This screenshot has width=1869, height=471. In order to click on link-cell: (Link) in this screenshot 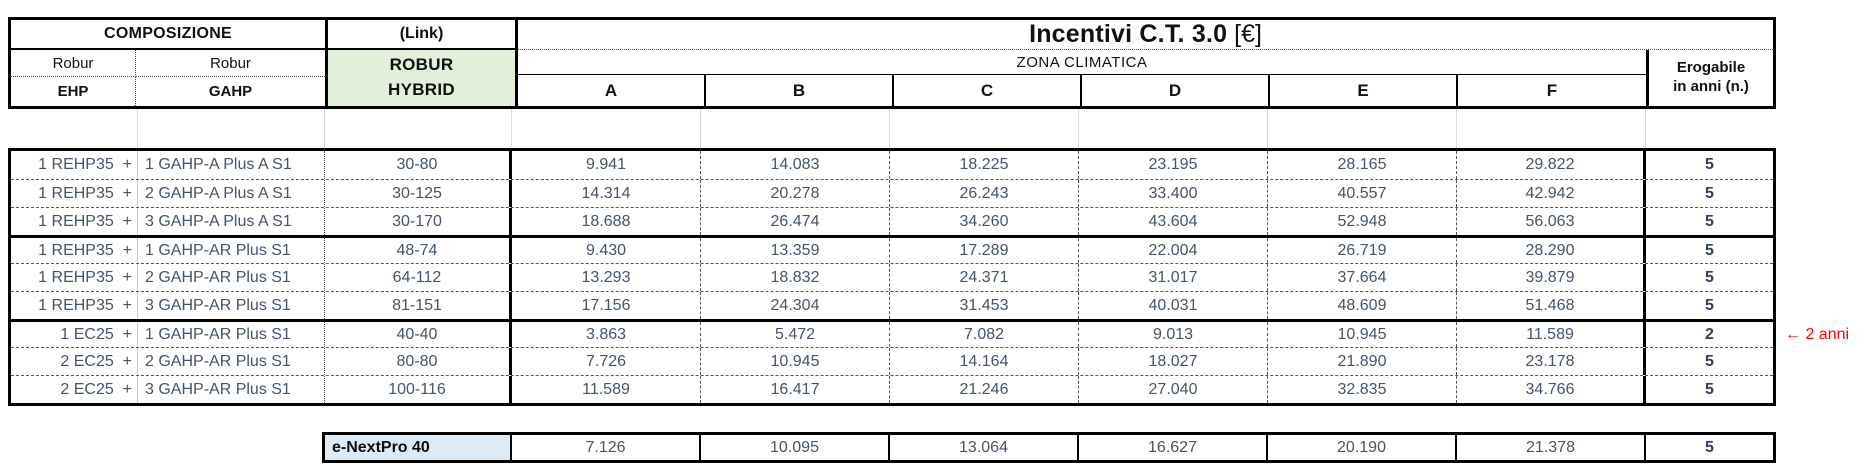, I will do `click(421, 35)`.